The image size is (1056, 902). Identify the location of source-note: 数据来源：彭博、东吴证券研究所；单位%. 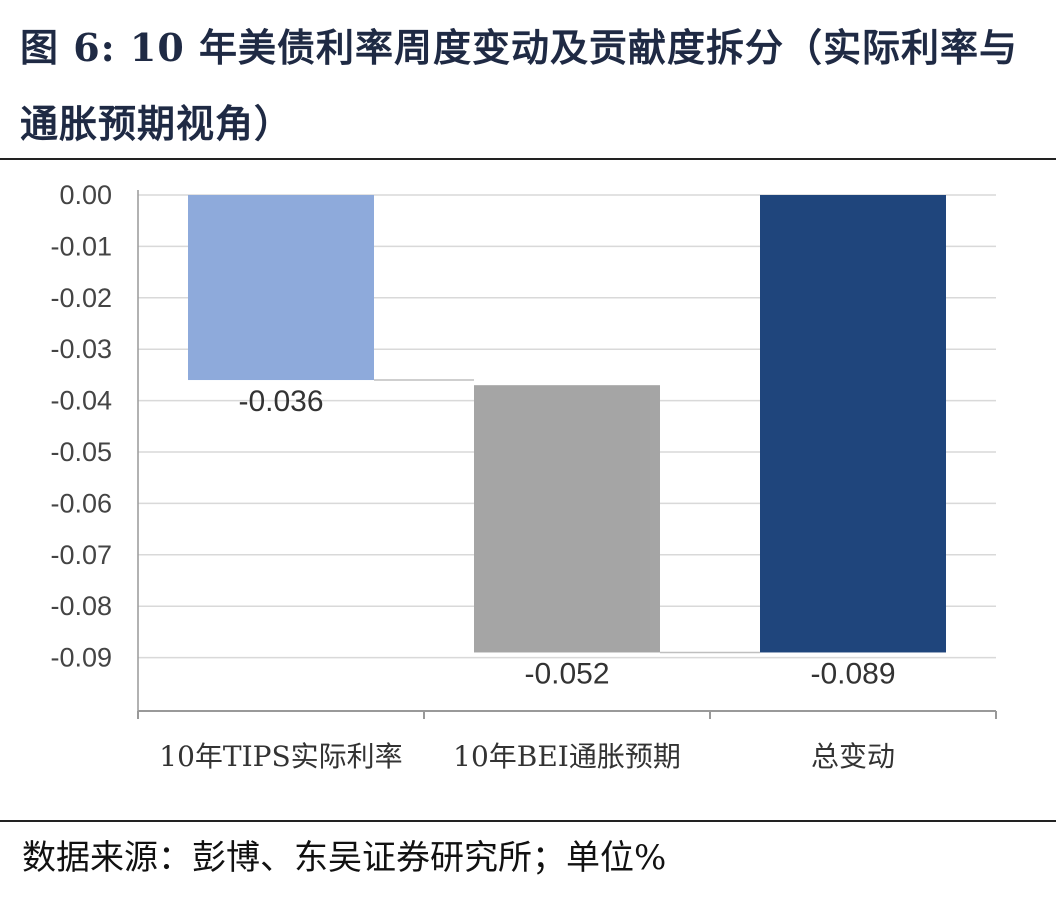
(344, 858).